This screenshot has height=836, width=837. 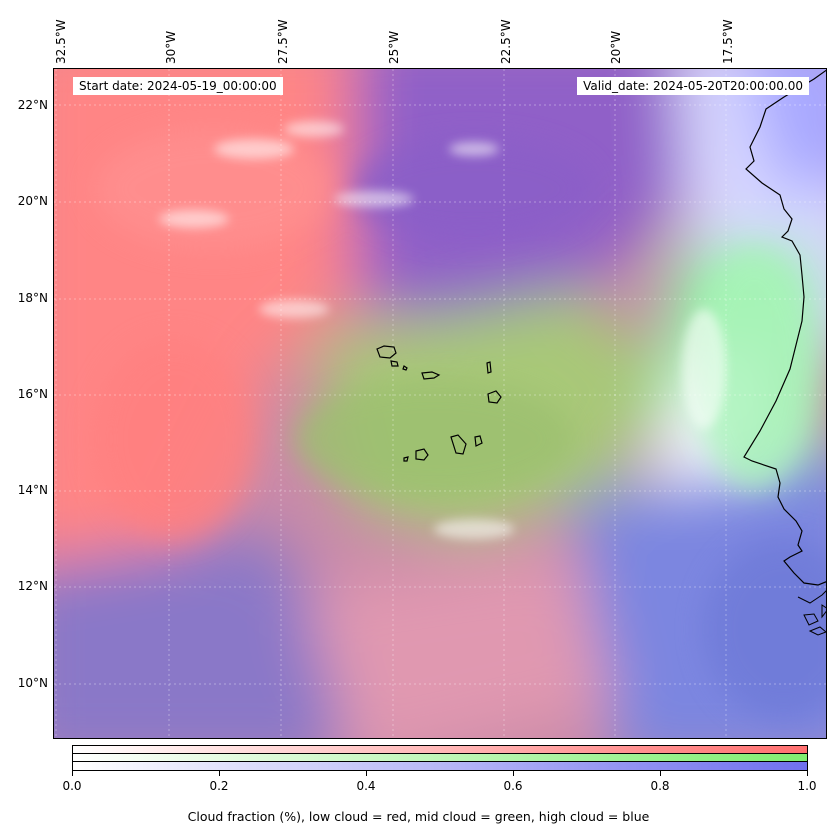 What do you see at coordinates (440, 766) in the screenshot?
I see `colorbar-high-cloud-blue` at bounding box center [440, 766].